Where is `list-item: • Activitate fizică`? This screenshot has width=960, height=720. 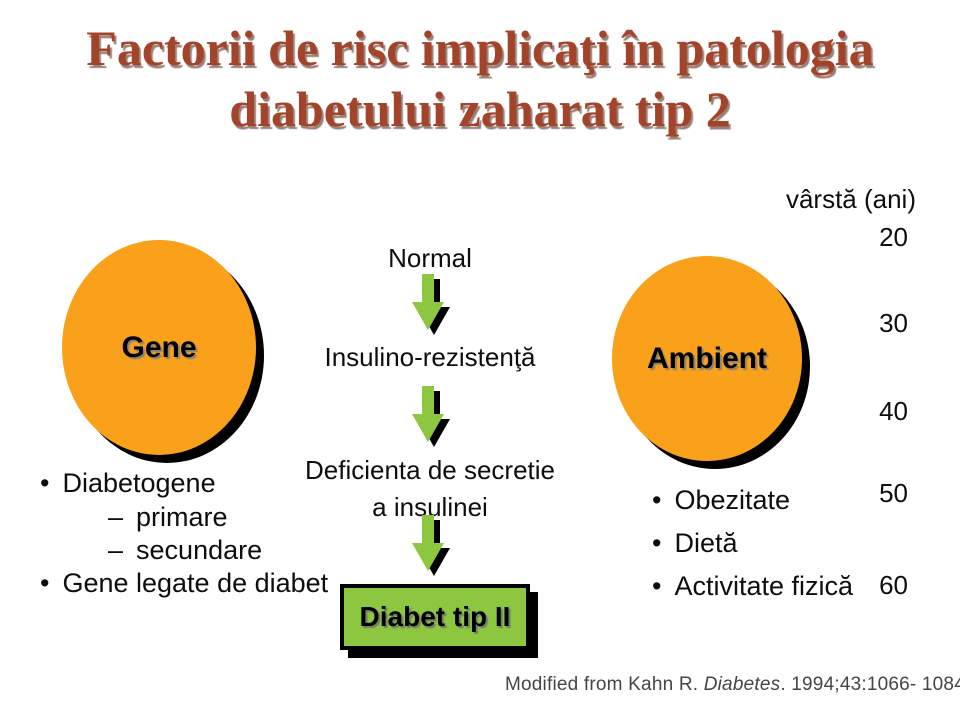
list-item: • Activitate fizică is located at coordinates (752, 586).